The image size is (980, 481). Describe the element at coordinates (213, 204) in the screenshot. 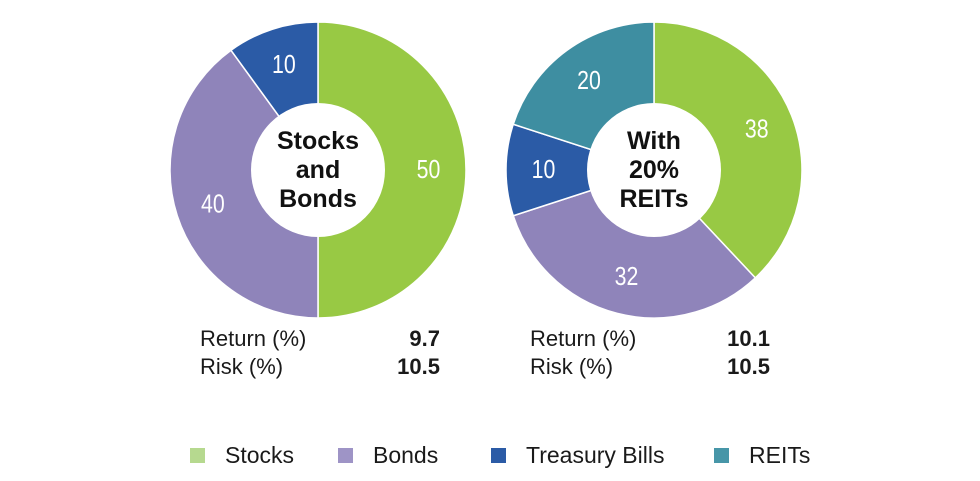

I see `slice-value-label: 40` at that location.